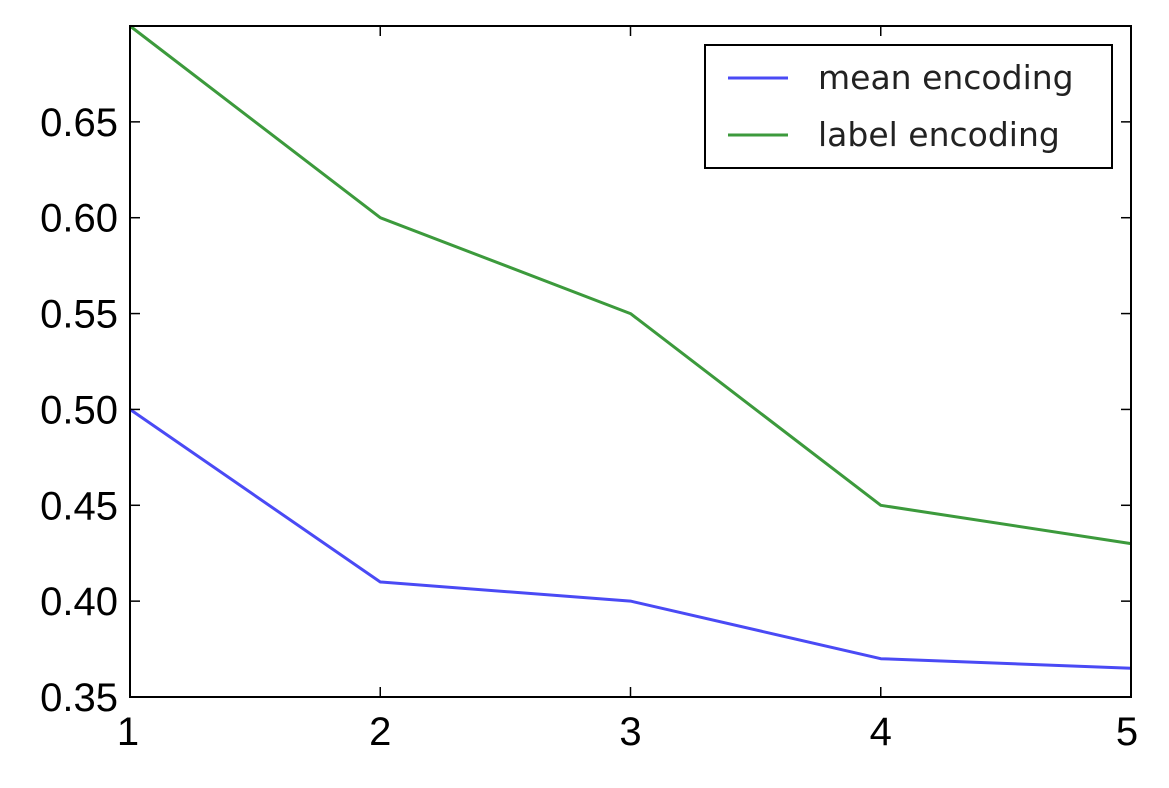 This screenshot has width=1169, height=788. Describe the element at coordinates (946, 77) in the screenshot. I see `legend-label-mean-encoding: mean encoding` at that location.